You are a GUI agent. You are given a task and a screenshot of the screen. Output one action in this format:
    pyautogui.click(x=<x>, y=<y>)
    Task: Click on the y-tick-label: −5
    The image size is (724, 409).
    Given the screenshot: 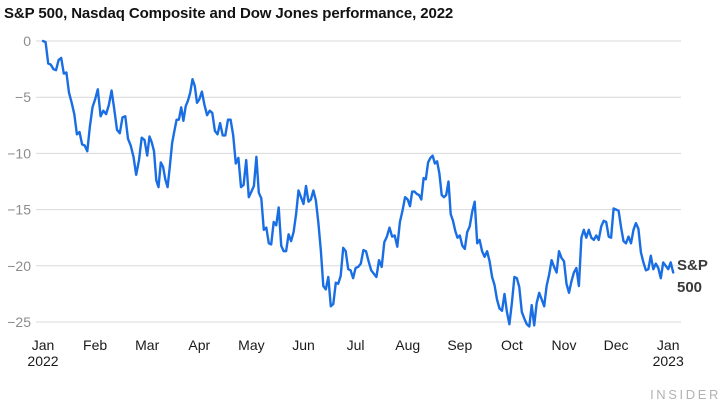 What is the action you would take?
    pyautogui.click(x=23, y=97)
    